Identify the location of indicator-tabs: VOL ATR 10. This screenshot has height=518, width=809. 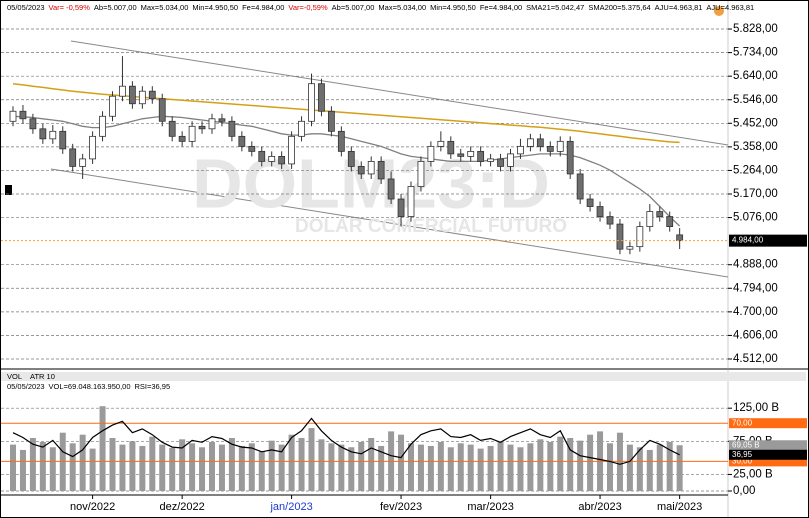
(403, 376).